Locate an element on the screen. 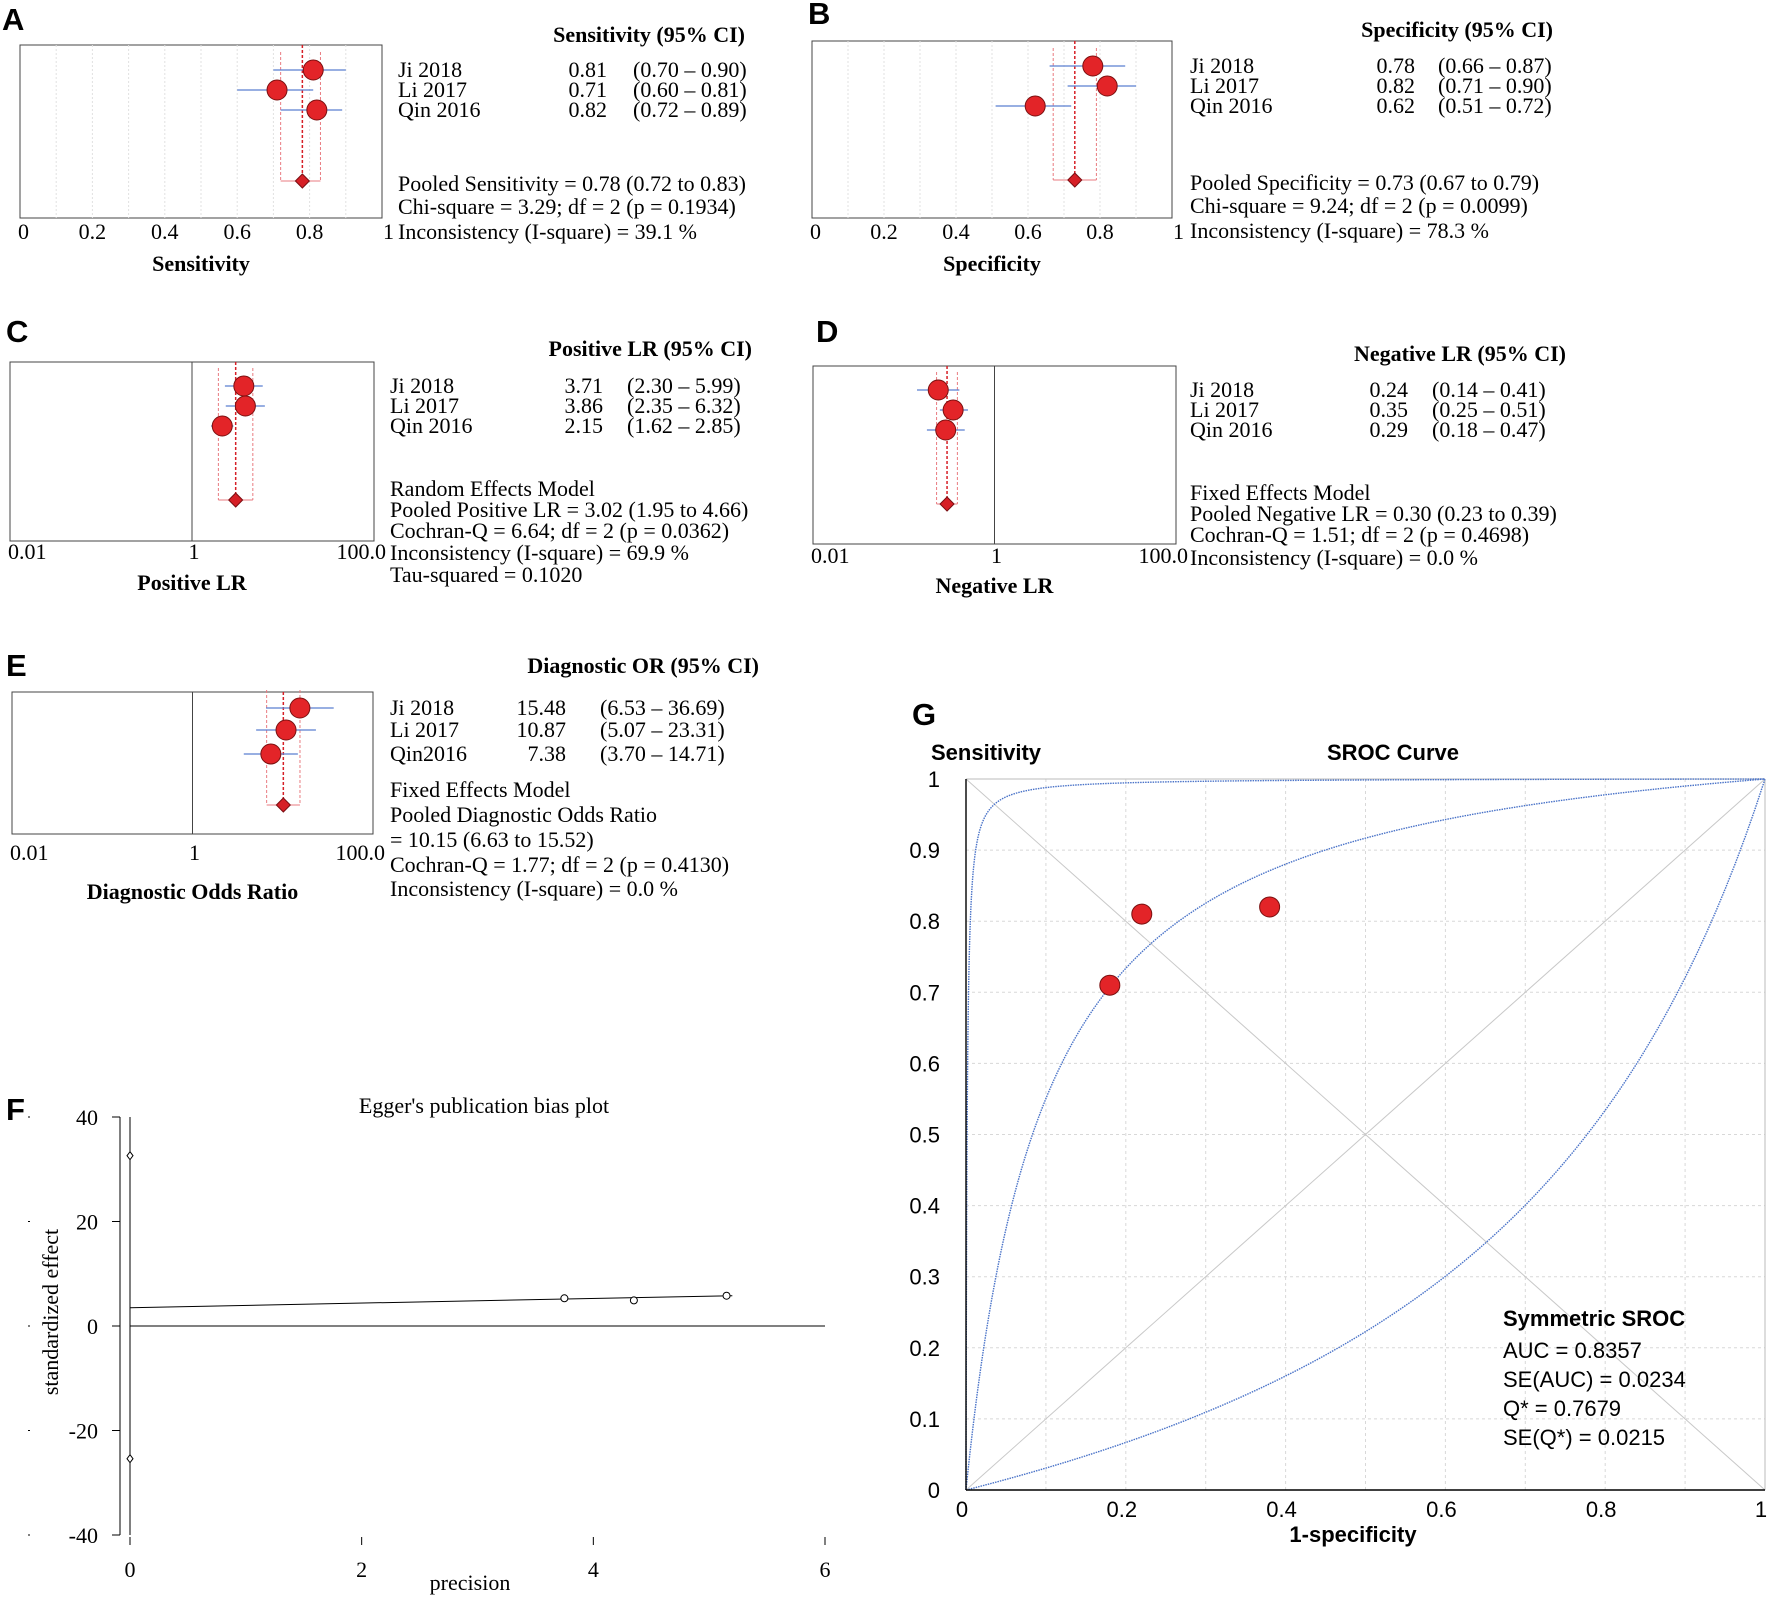 Image resolution: width=1772 pixels, height=1597 pixels. y-tick-label: 1 is located at coordinates (934, 779).